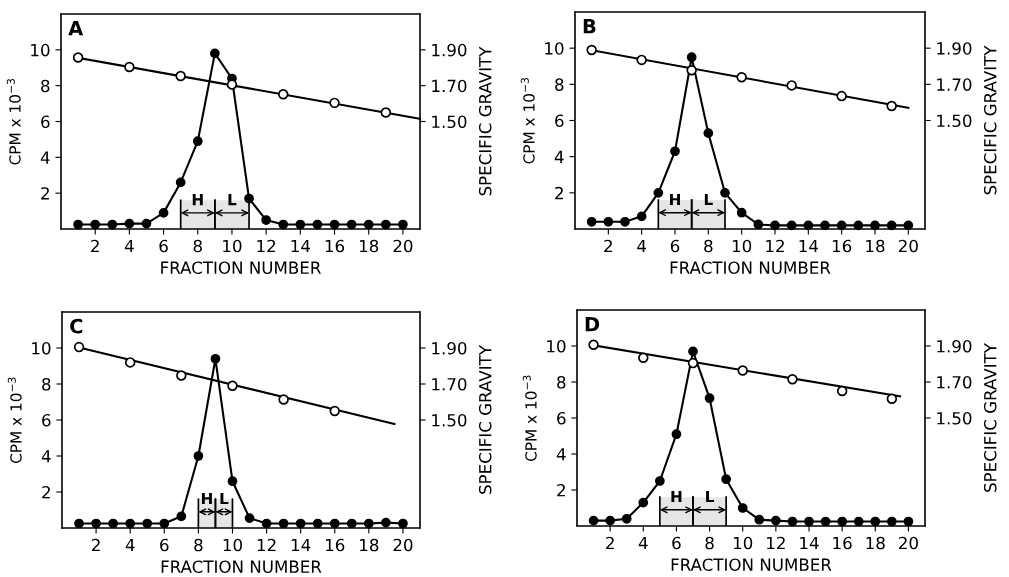  What do you see at coordinates (954, 382) in the screenshot?
I see `y2-tick-label: 1.70` at bounding box center [954, 382].